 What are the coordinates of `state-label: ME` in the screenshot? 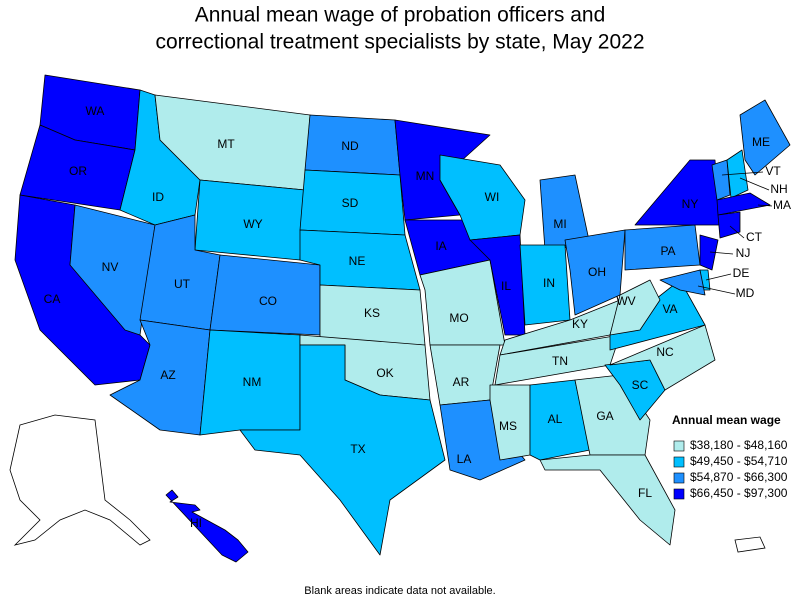 It's located at (761, 142).